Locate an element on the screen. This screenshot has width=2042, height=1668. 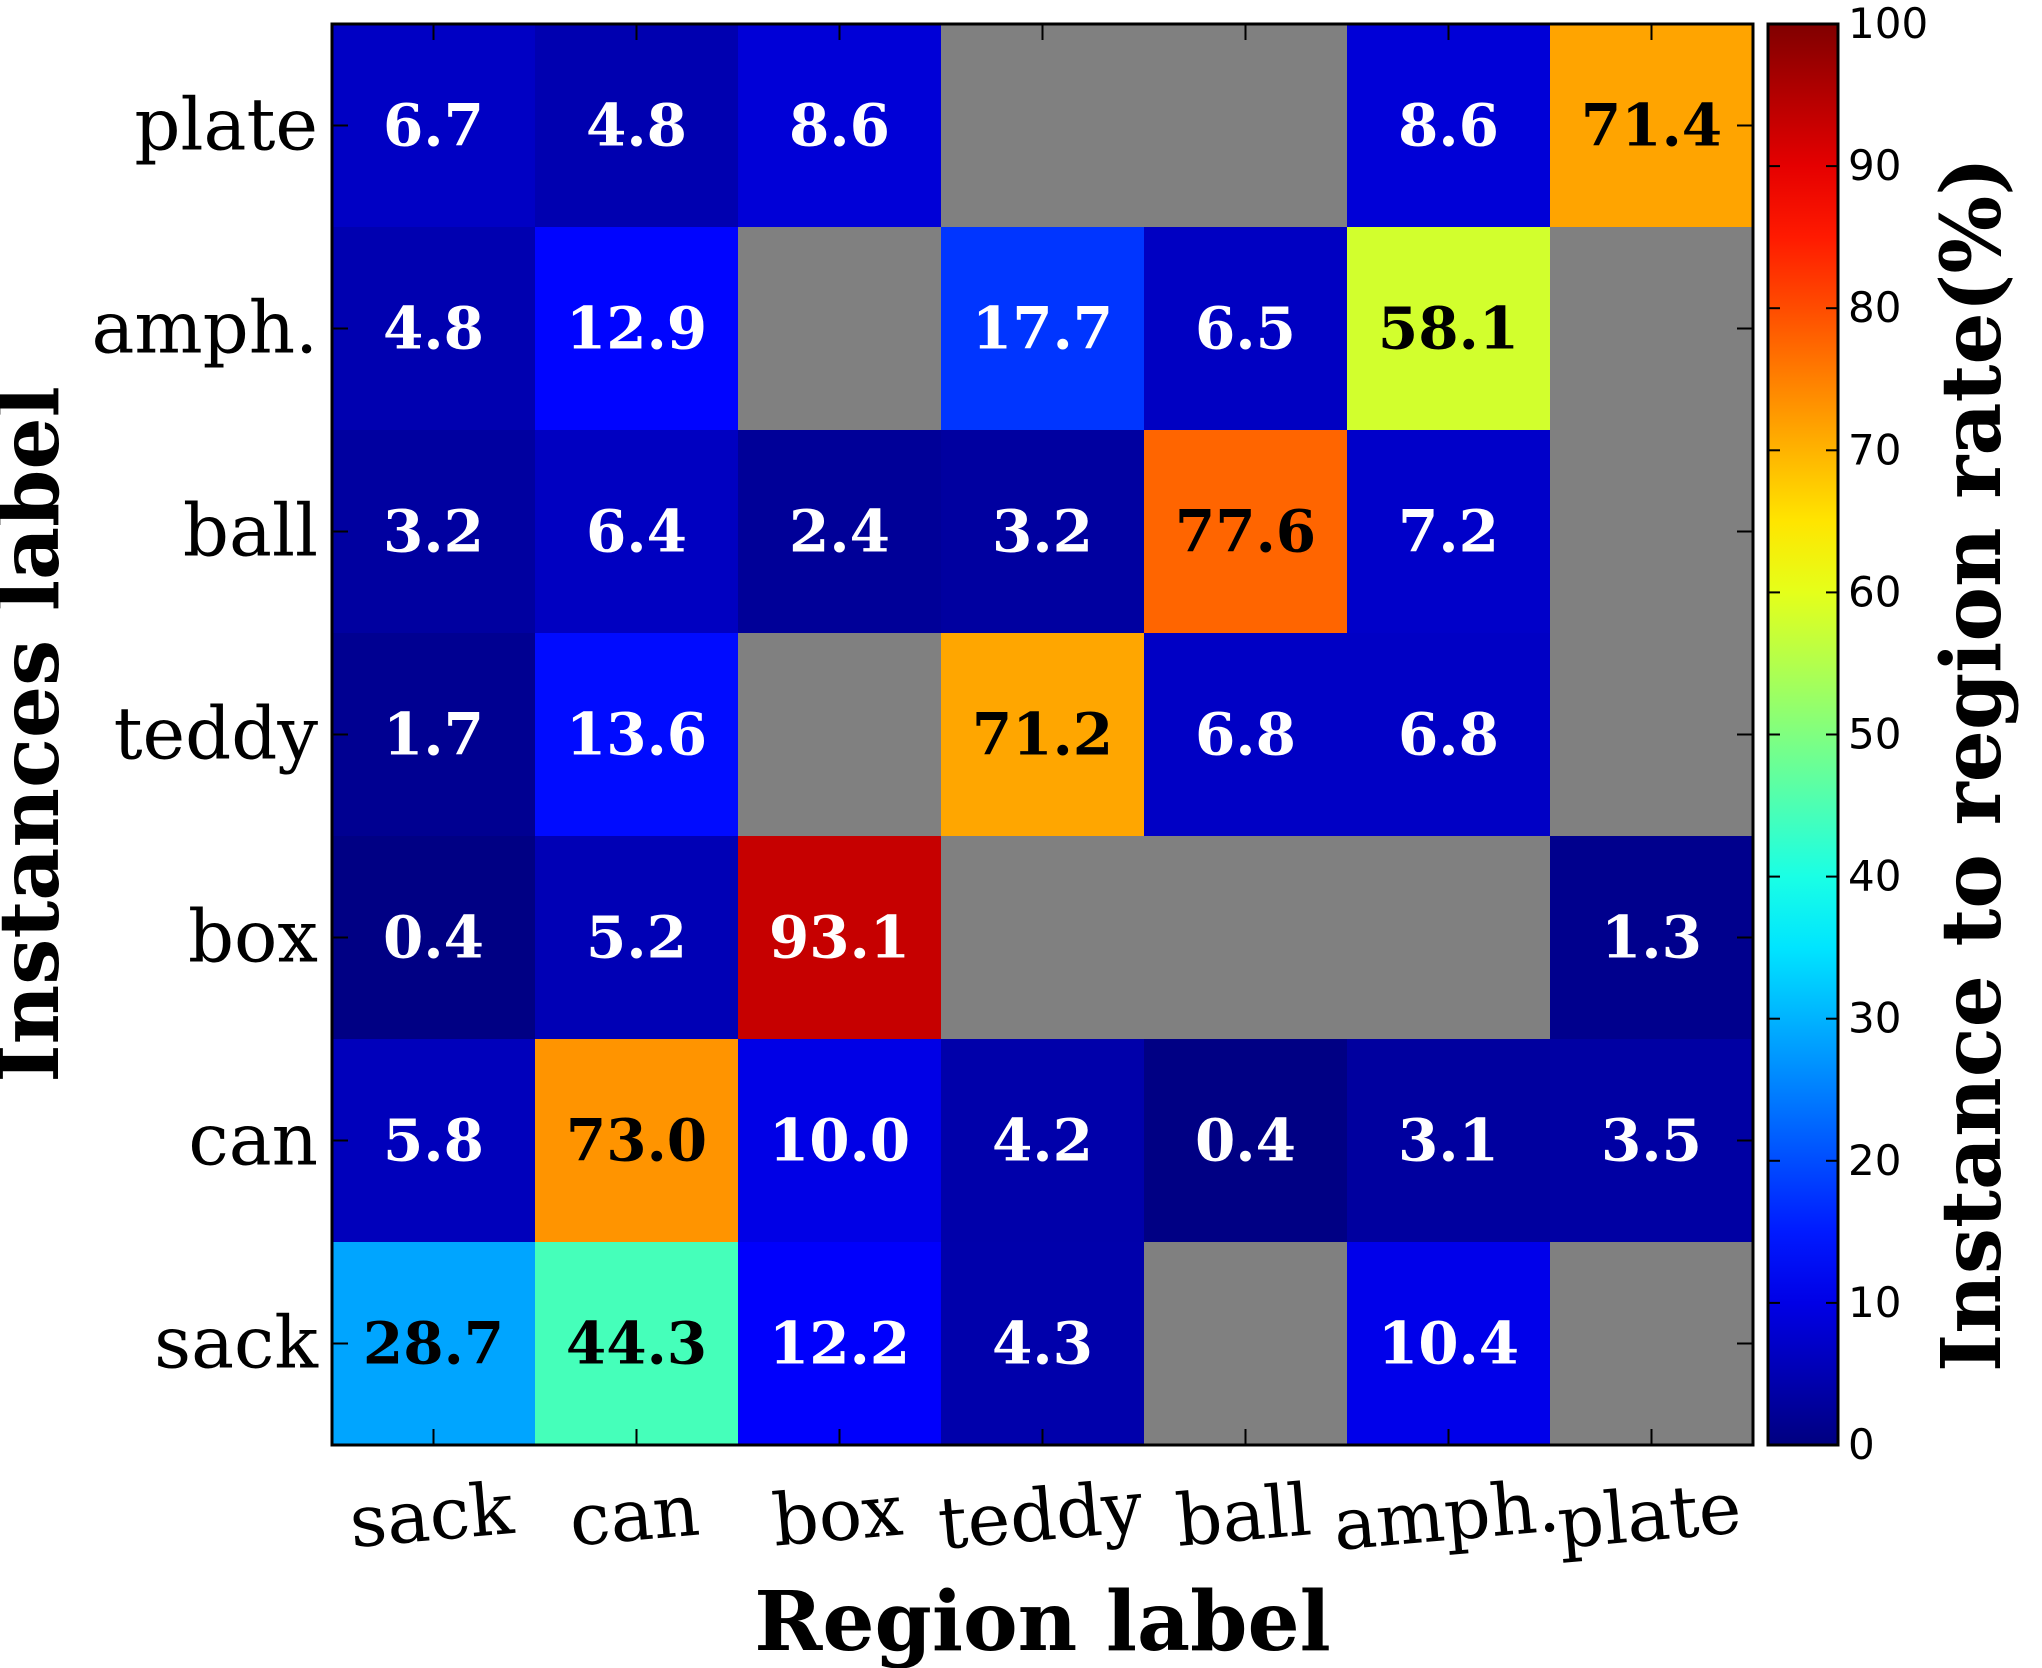
cell-value-label: 4.3 is located at coordinates (1042, 1344).